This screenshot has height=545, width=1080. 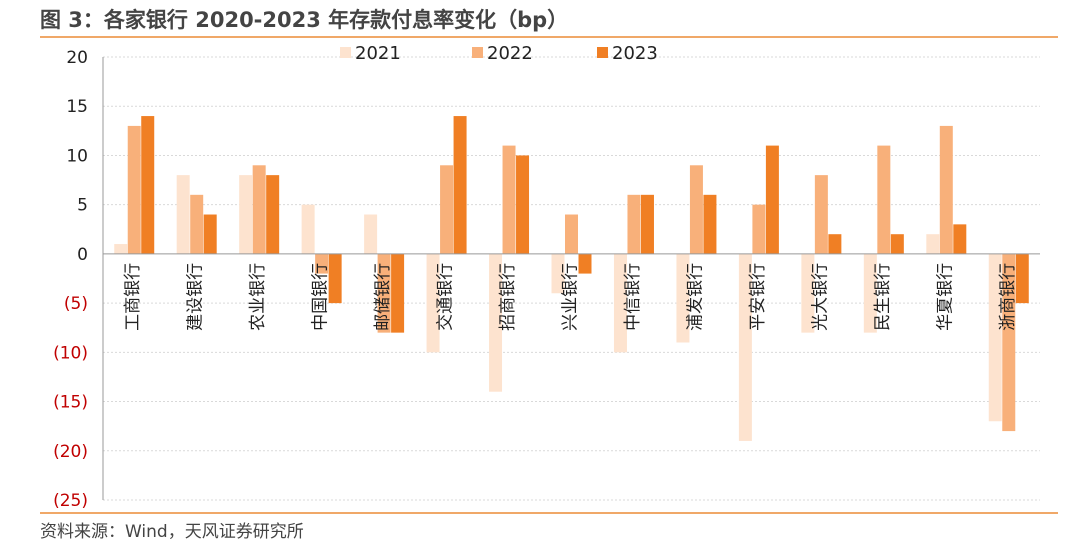 I want to click on bar-2023-兴业银行, so click(x=585, y=263).